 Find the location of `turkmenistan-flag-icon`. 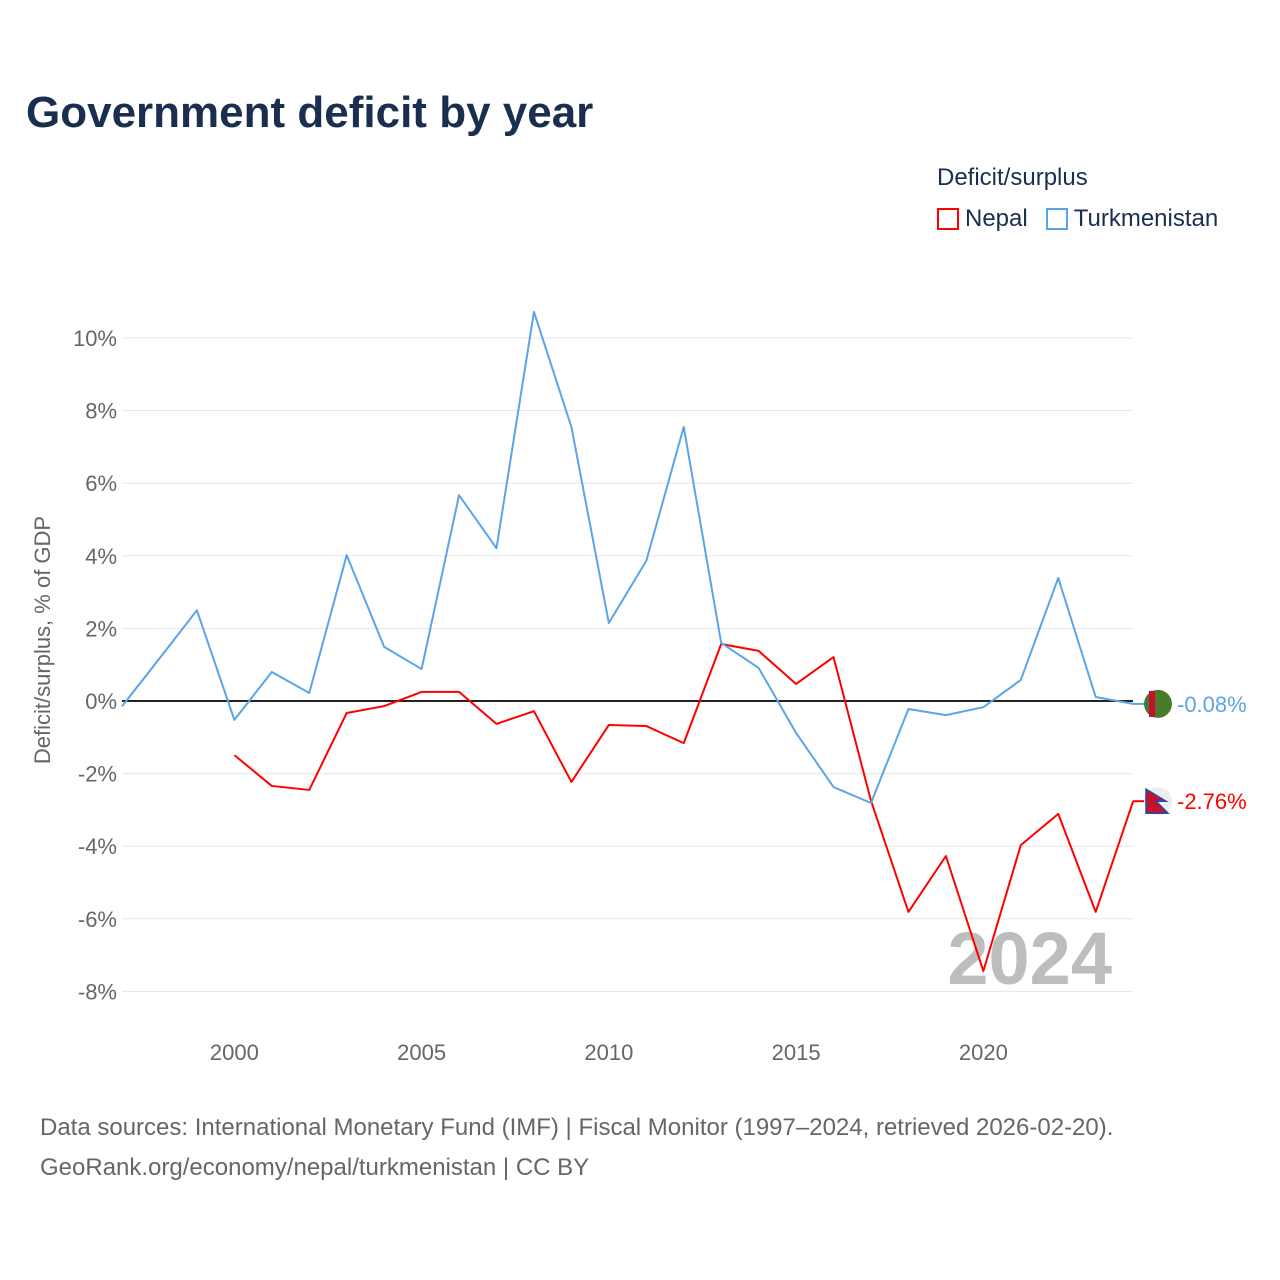

turkmenistan-flag-icon is located at coordinates (1158, 703).